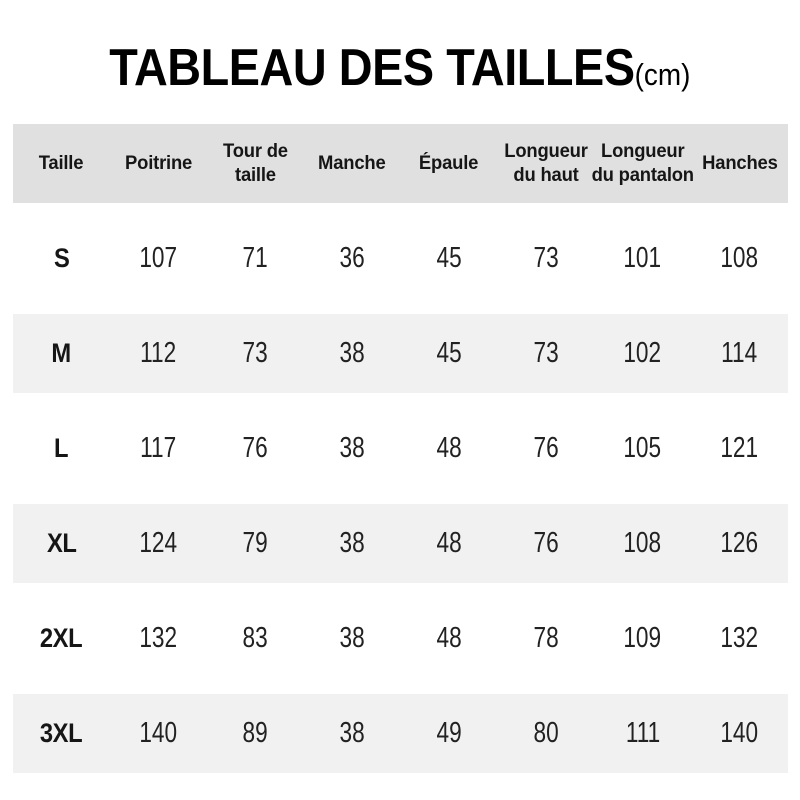 The image size is (800, 800). I want to click on value-cell: 126, so click(739, 543).